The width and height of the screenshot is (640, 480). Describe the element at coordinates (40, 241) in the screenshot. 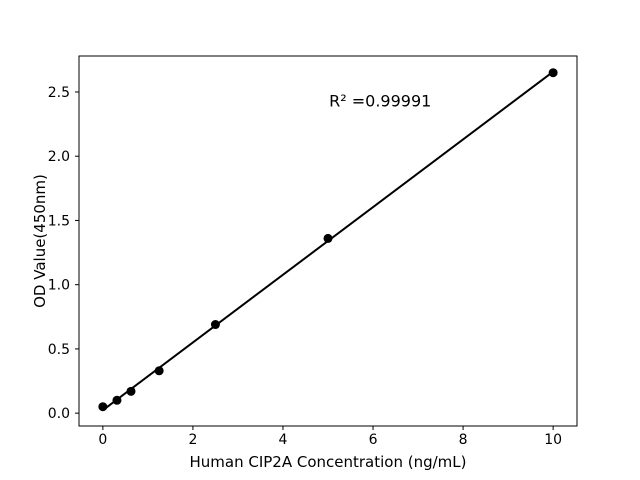

I see `y-axis-label: OD Value(450nm)` at that location.